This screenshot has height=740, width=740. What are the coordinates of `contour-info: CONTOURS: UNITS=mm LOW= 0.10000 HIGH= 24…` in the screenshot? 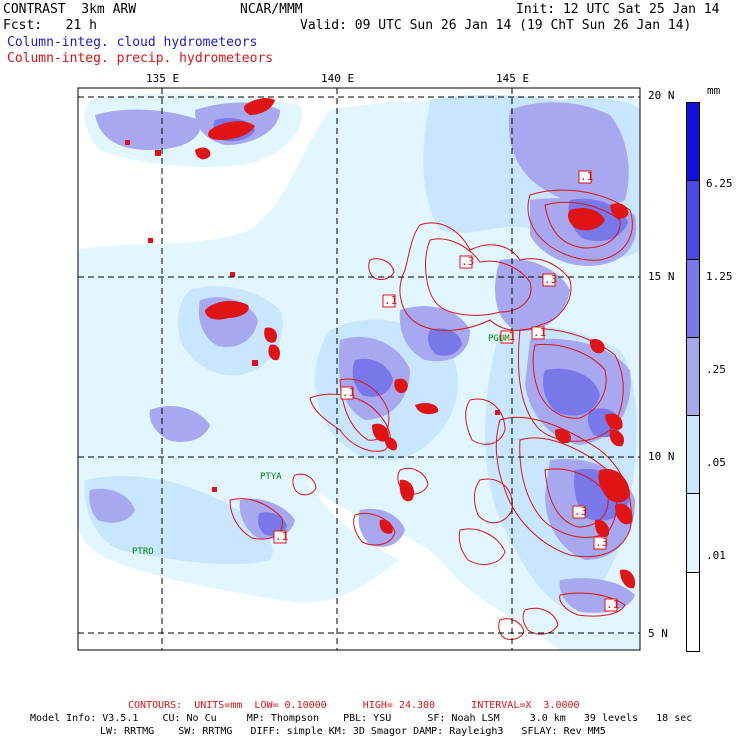 It's located at (354, 705).